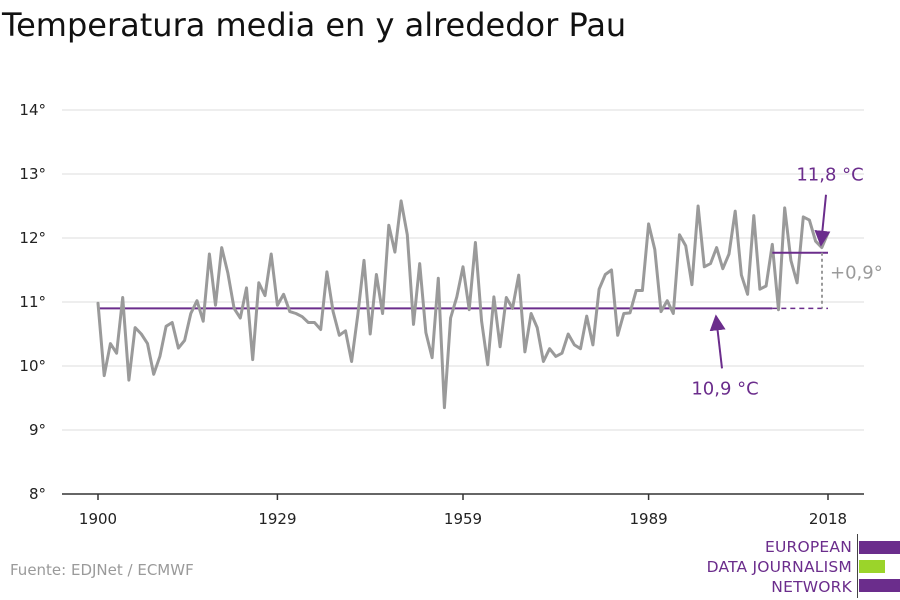 The image size is (900, 600). What do you see at coordinates (98, 519) in the screenshot?
I see `x-tick-label: 1900` at bounding box center [98, 519].